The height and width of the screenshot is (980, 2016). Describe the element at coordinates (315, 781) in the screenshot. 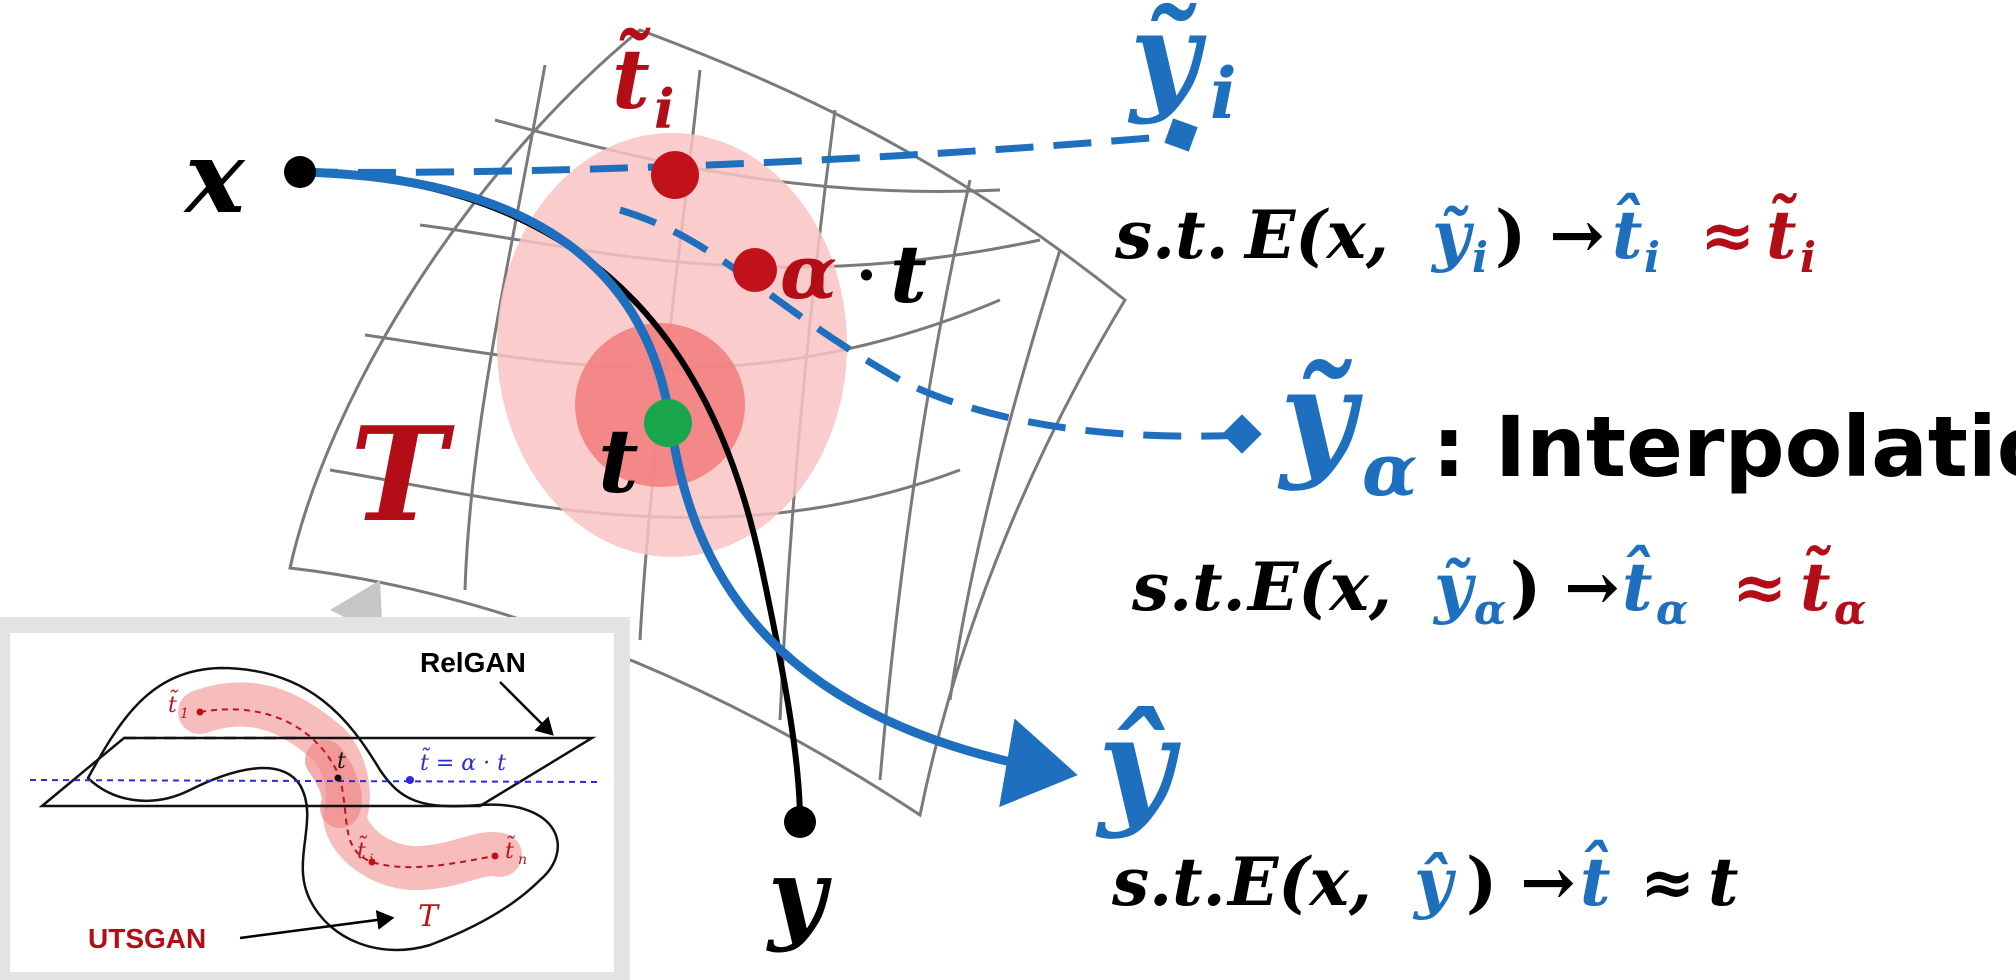

I see `inset-interp-line` at that location.